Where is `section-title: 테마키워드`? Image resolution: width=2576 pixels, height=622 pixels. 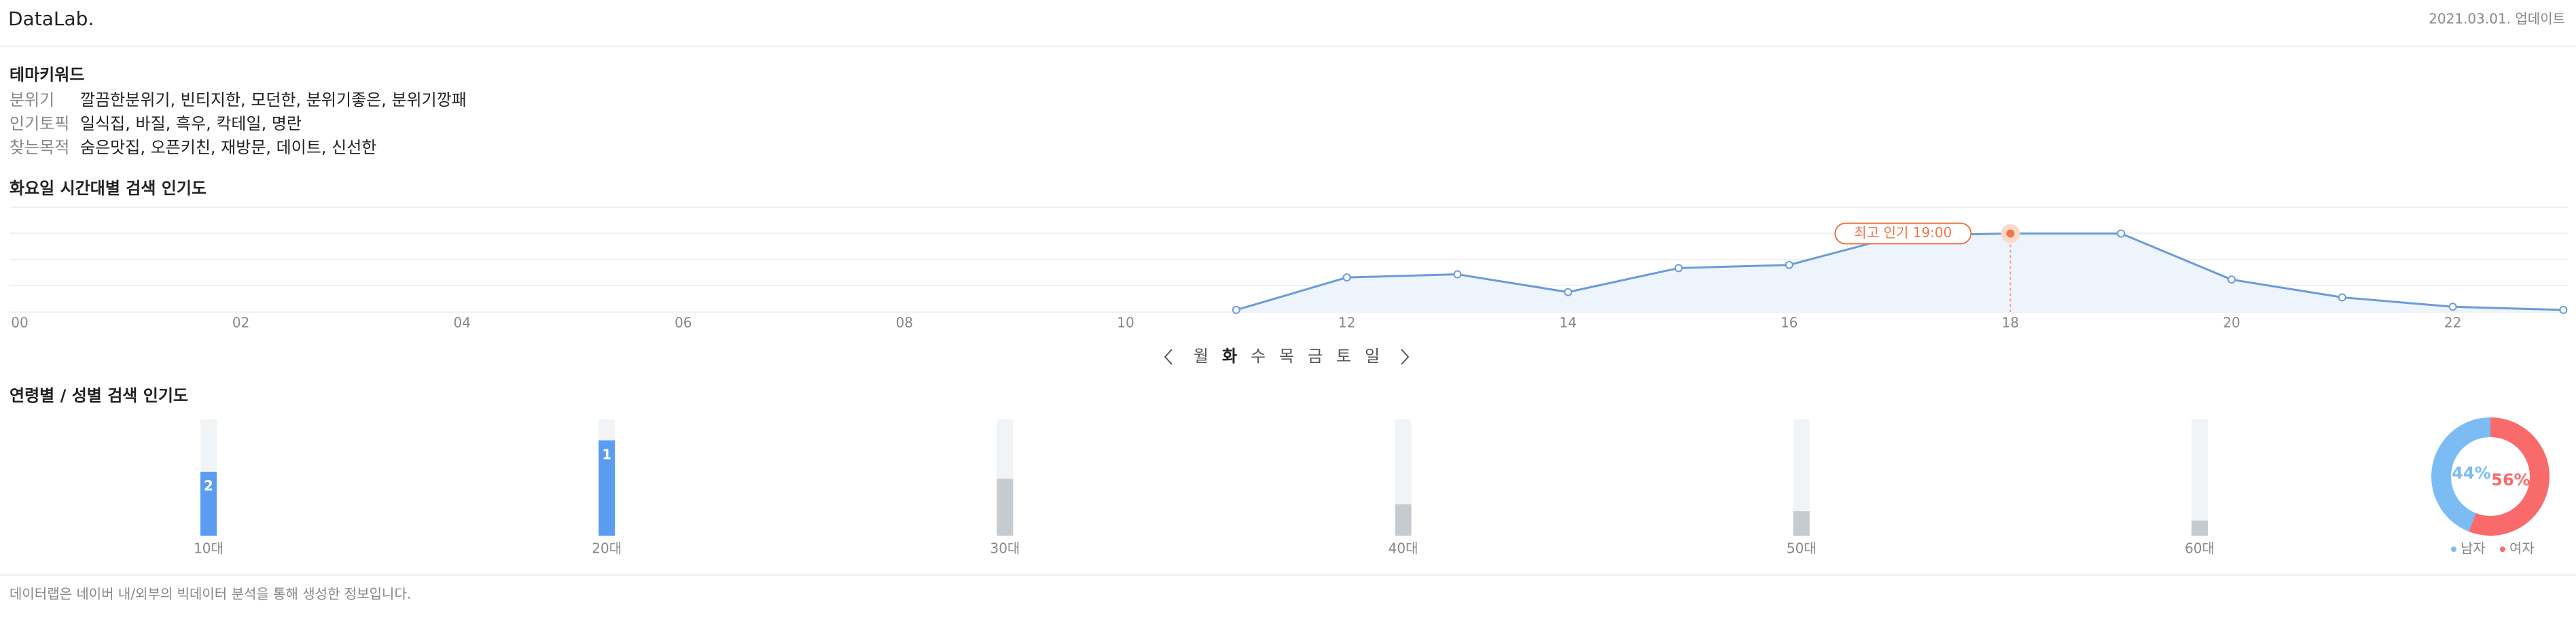
section-title: 테마키워드 is located at coordinates (47, 74).